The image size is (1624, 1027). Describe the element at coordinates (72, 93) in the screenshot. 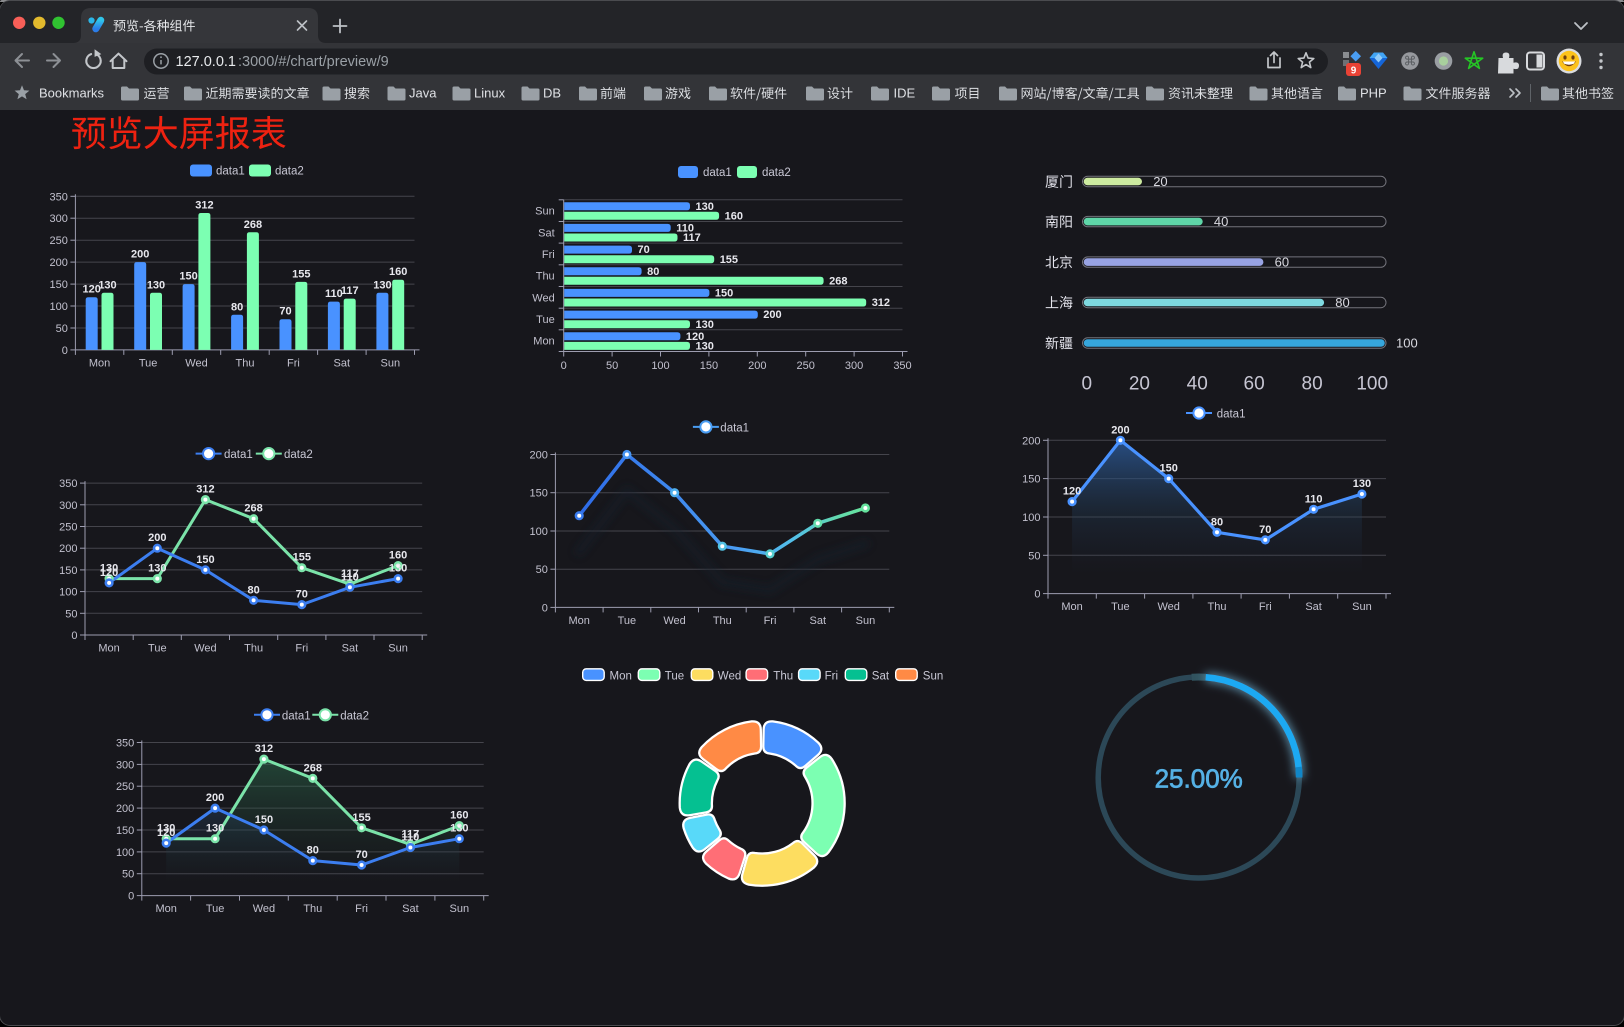

I see `svg-text: Bookmarks` at that location.